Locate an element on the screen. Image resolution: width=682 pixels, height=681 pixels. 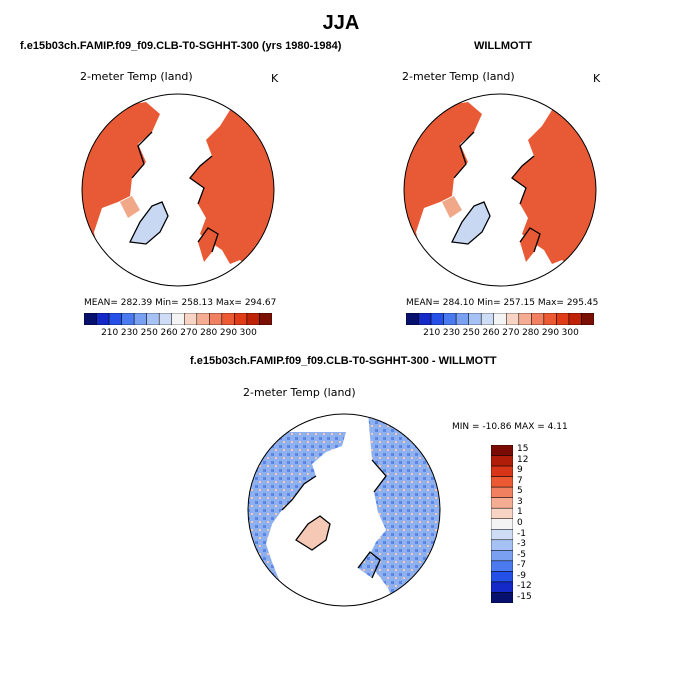
diff-colorbar-tick-label: 3 is located at coordinates (520, 501).